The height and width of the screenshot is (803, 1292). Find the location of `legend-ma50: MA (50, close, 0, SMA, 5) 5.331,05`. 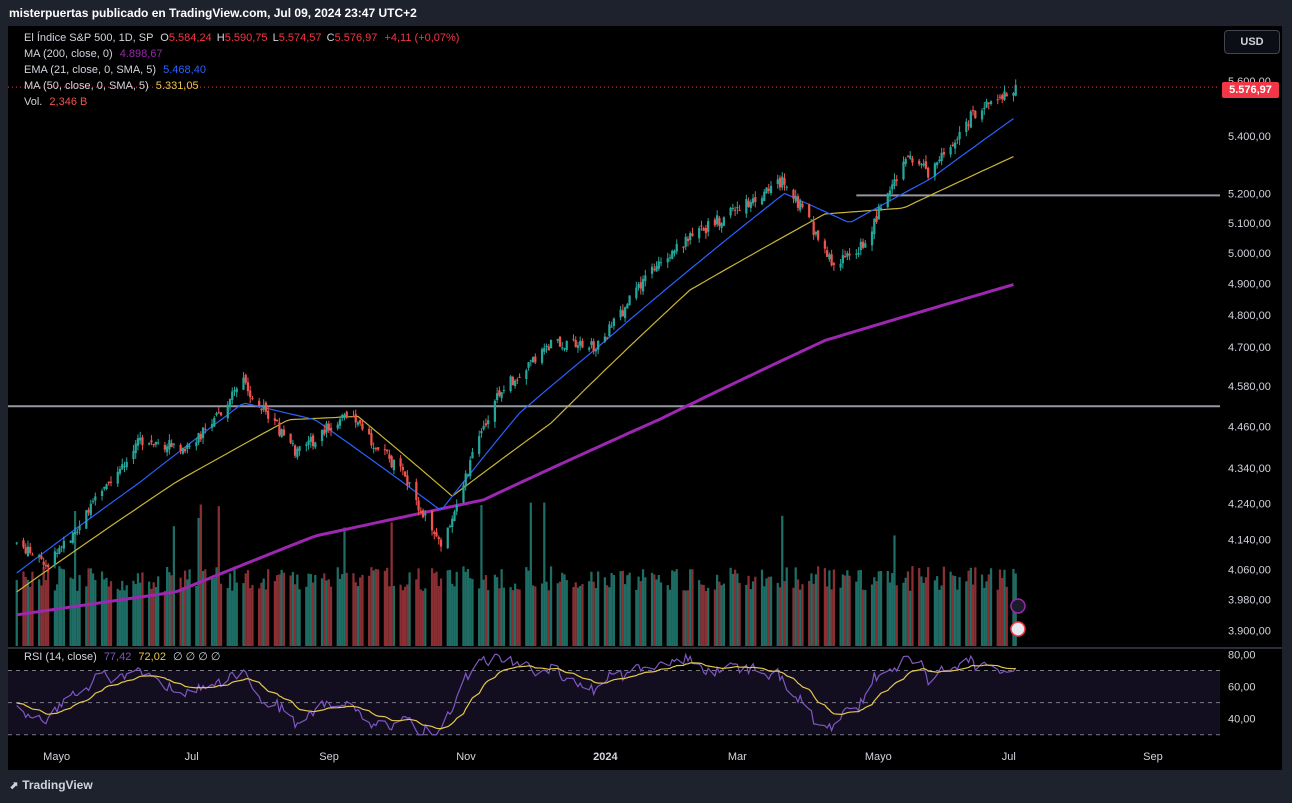

legend-ma50: MA (50, close, 0, SMA, 5) 5.331,05 is located at coordinates (111, 86).